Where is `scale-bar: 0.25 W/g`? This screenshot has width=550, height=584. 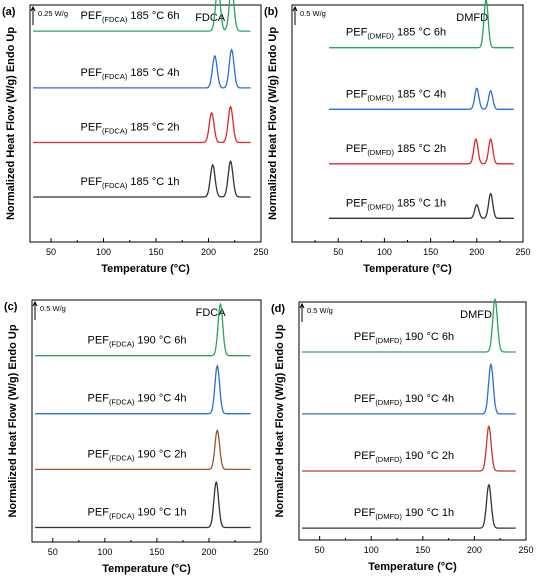
scale-bar: 0.25 W/g is located at coordinates (49, 15).